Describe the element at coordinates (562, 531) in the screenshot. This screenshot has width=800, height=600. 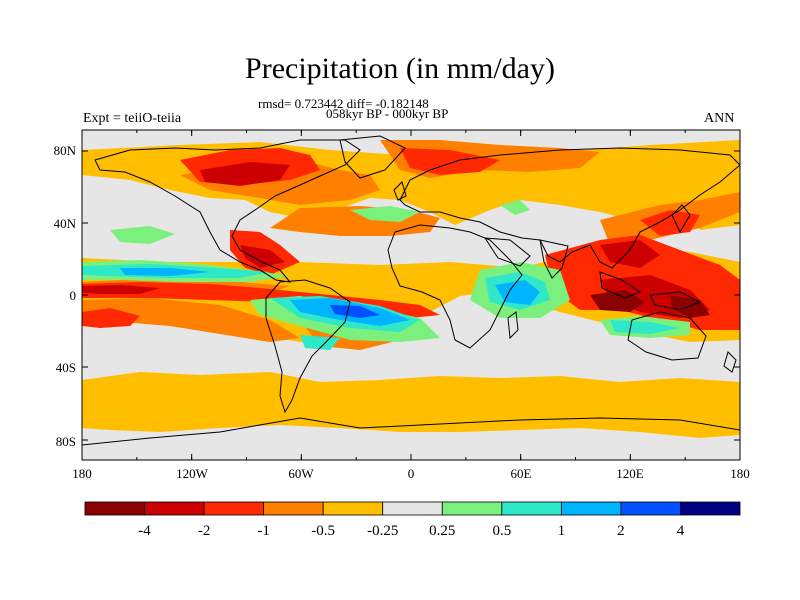
I see `colorbar-label: 1` at that location.